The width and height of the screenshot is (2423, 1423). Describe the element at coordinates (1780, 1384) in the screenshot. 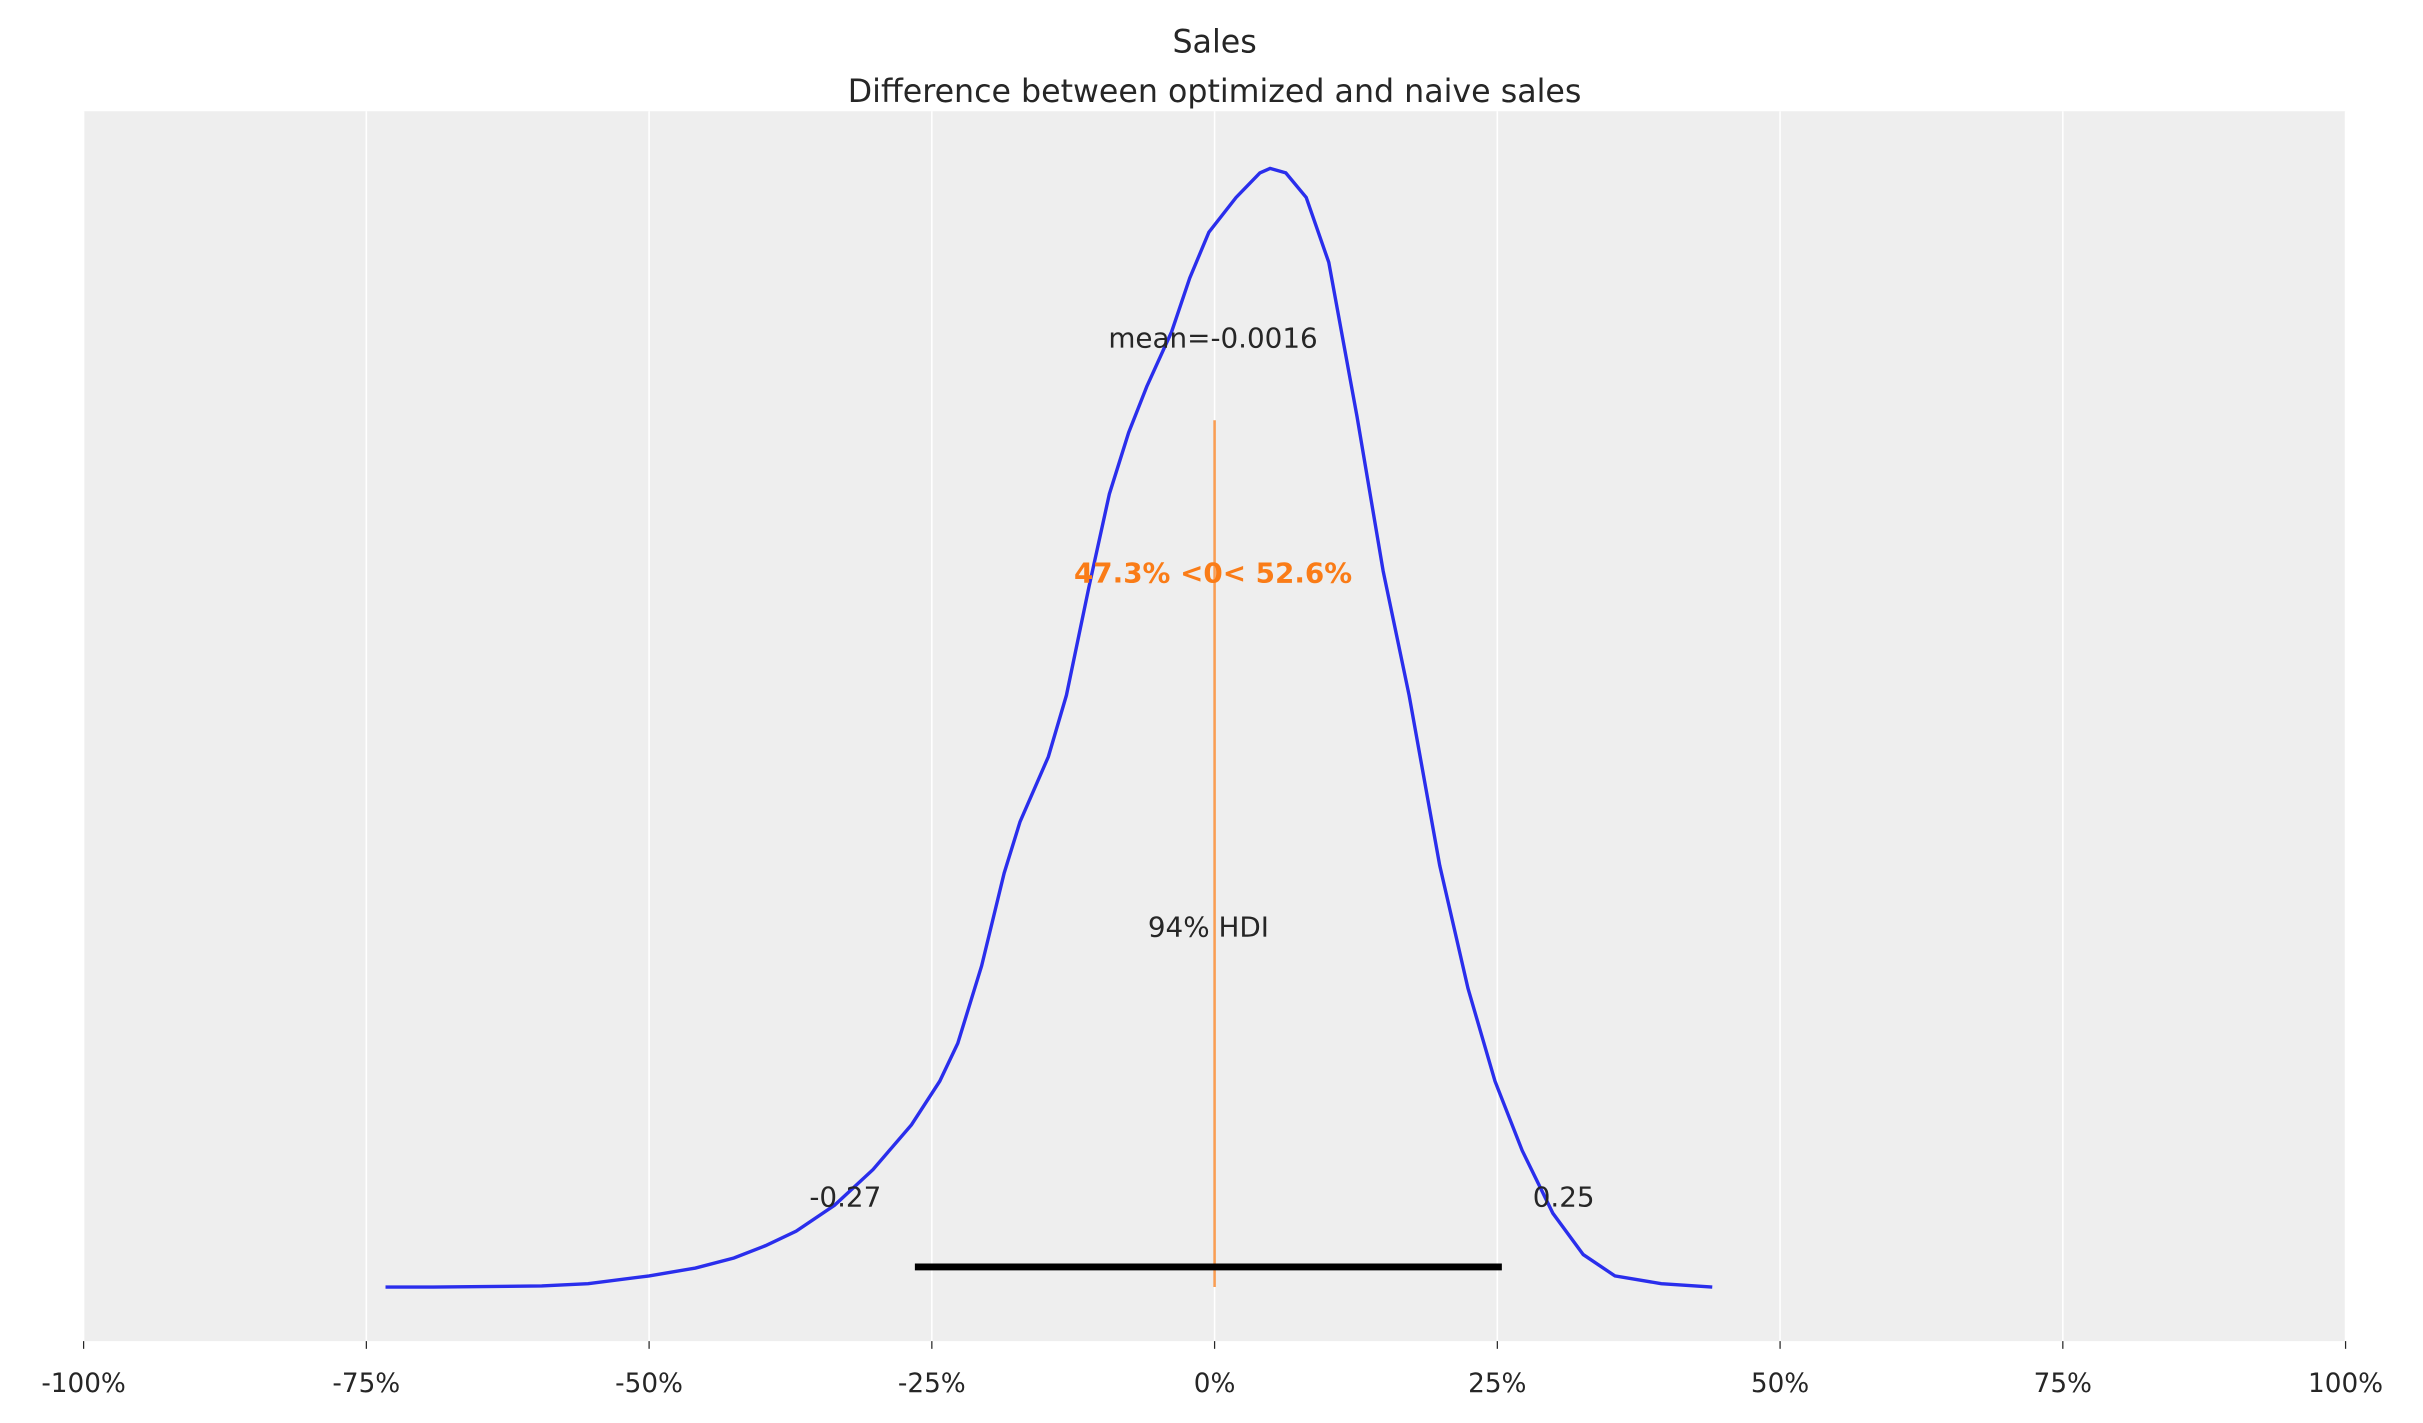

I see `x-tick-label: 50%` at that location.